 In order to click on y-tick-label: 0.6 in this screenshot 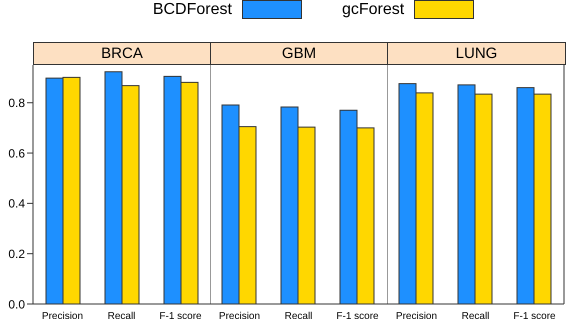, I will do `click(17, 153)`.